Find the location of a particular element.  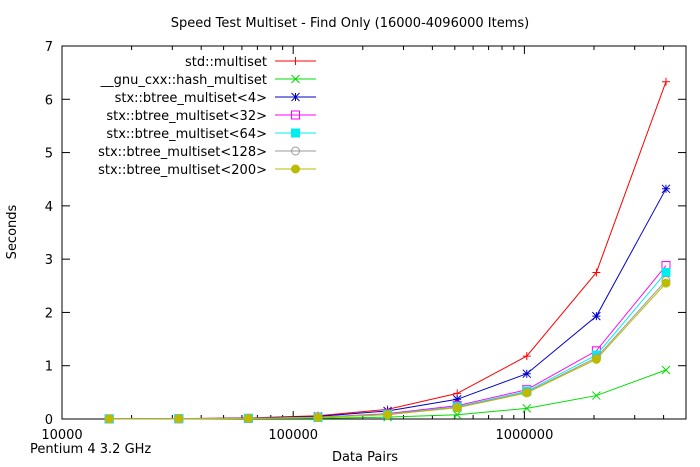

legend-item: stx::btree_multiset<64> is located at coordinates (211, 134).